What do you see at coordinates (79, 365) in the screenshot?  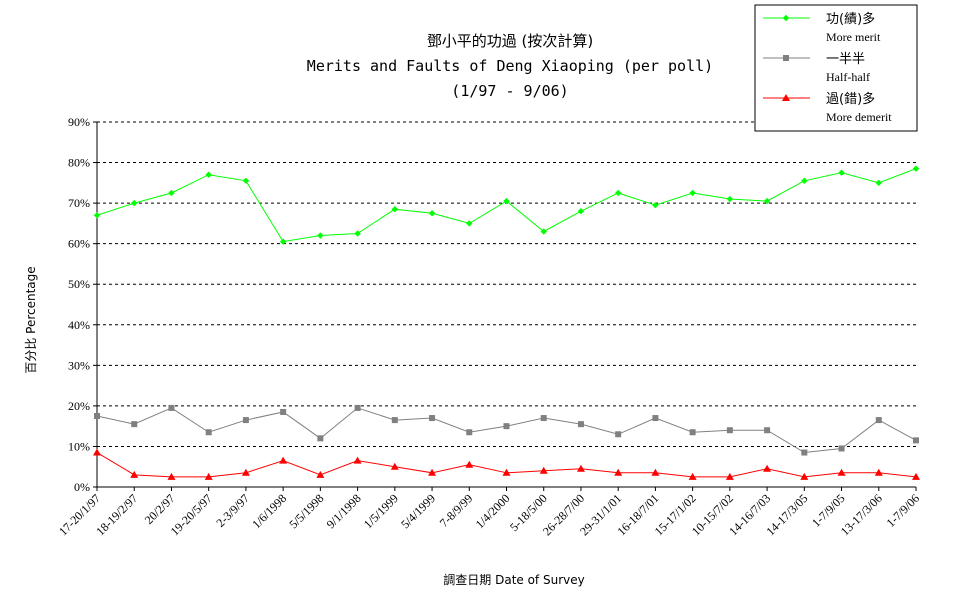 I see `y-tick-label: 30%` at bounding box center [79, 365].